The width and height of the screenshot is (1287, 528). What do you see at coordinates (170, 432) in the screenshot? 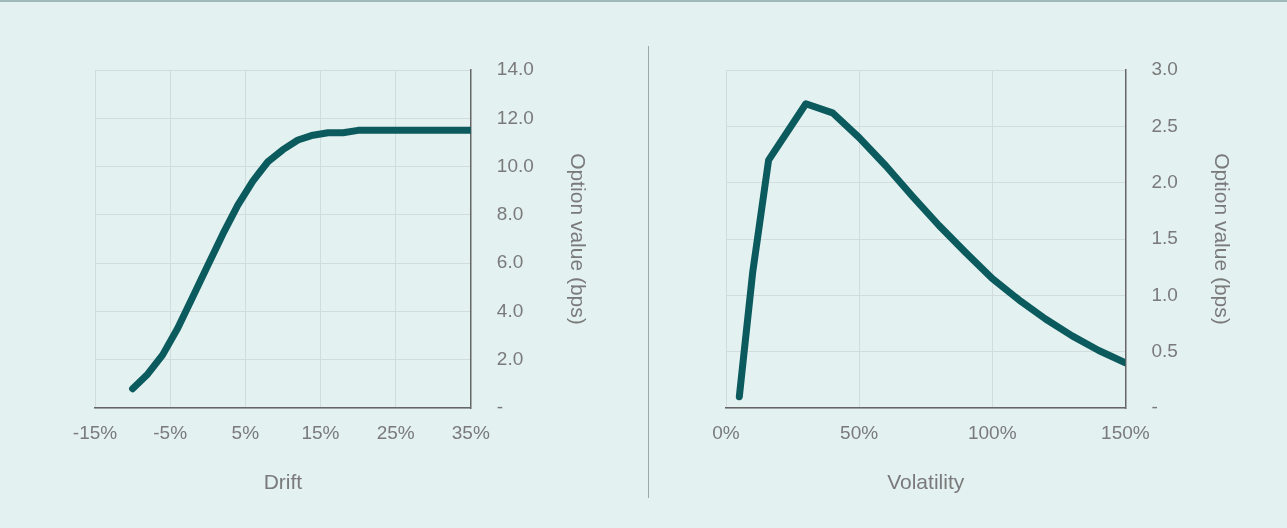
I see `x-tick-label: -5%` at bounding box center [170, 432].